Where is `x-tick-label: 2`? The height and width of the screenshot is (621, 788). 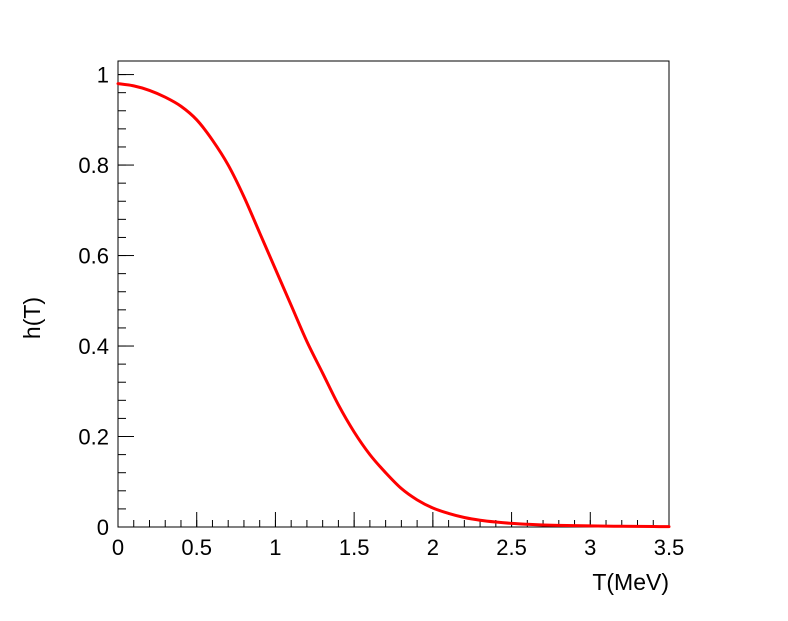
x-tick-label: 2 is located at coordinates (433, 547).